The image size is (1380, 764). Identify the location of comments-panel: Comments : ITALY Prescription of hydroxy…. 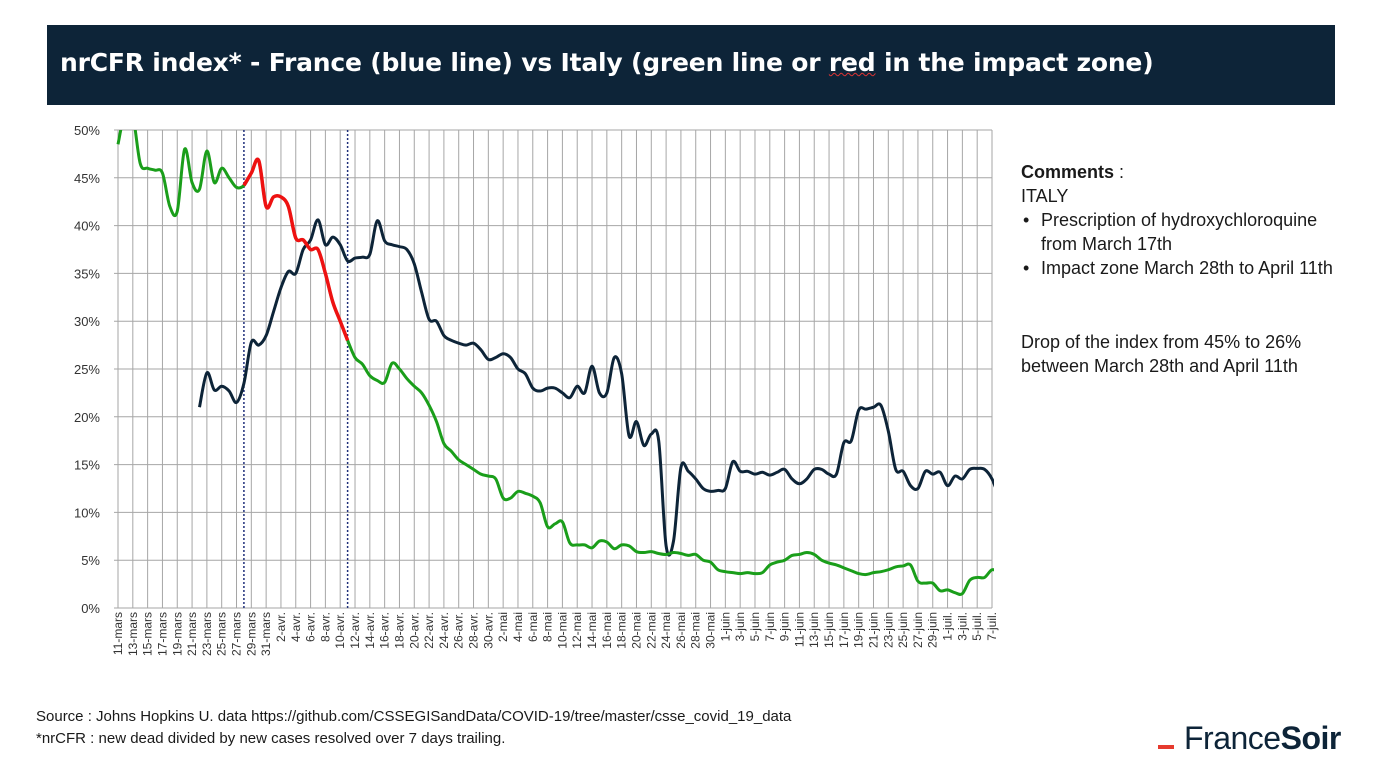
(1186, 269).